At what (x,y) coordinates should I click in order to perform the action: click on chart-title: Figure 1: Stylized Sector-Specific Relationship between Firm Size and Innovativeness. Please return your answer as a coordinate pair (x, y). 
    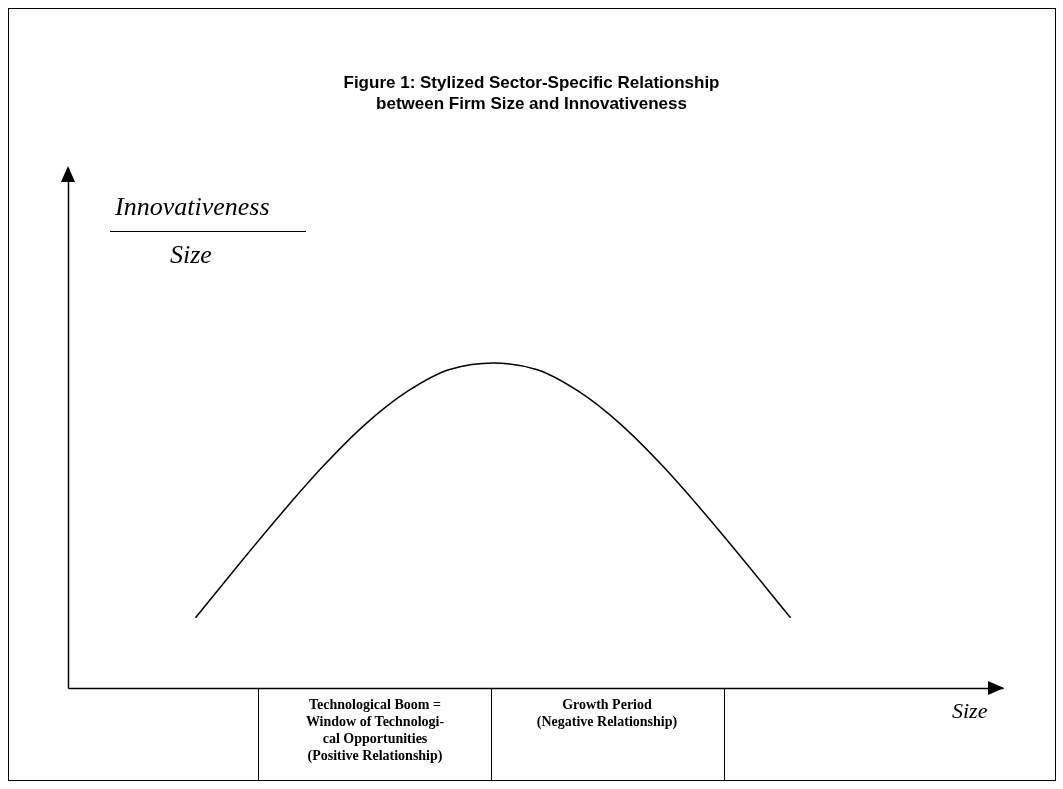
    Looking at the image, I should click on (531, 93).